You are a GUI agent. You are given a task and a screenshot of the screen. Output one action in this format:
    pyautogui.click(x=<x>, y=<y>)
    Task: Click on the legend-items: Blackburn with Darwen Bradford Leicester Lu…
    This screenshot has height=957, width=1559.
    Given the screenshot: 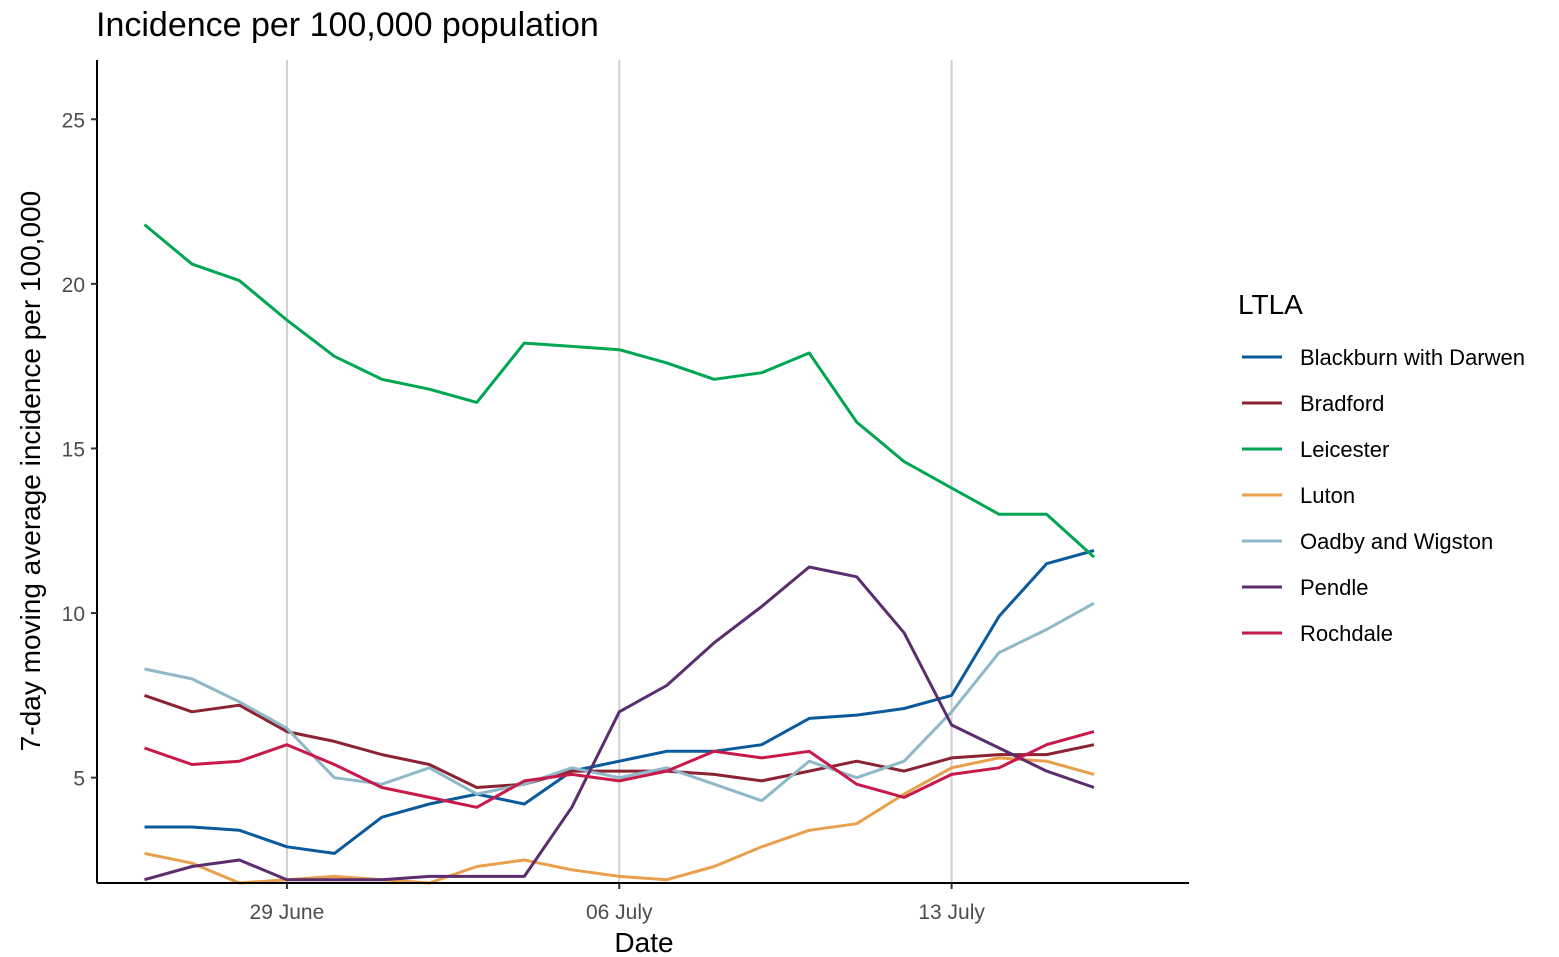 What is the action you would take?
    pyautogui.click(x=1383, y=495)
    